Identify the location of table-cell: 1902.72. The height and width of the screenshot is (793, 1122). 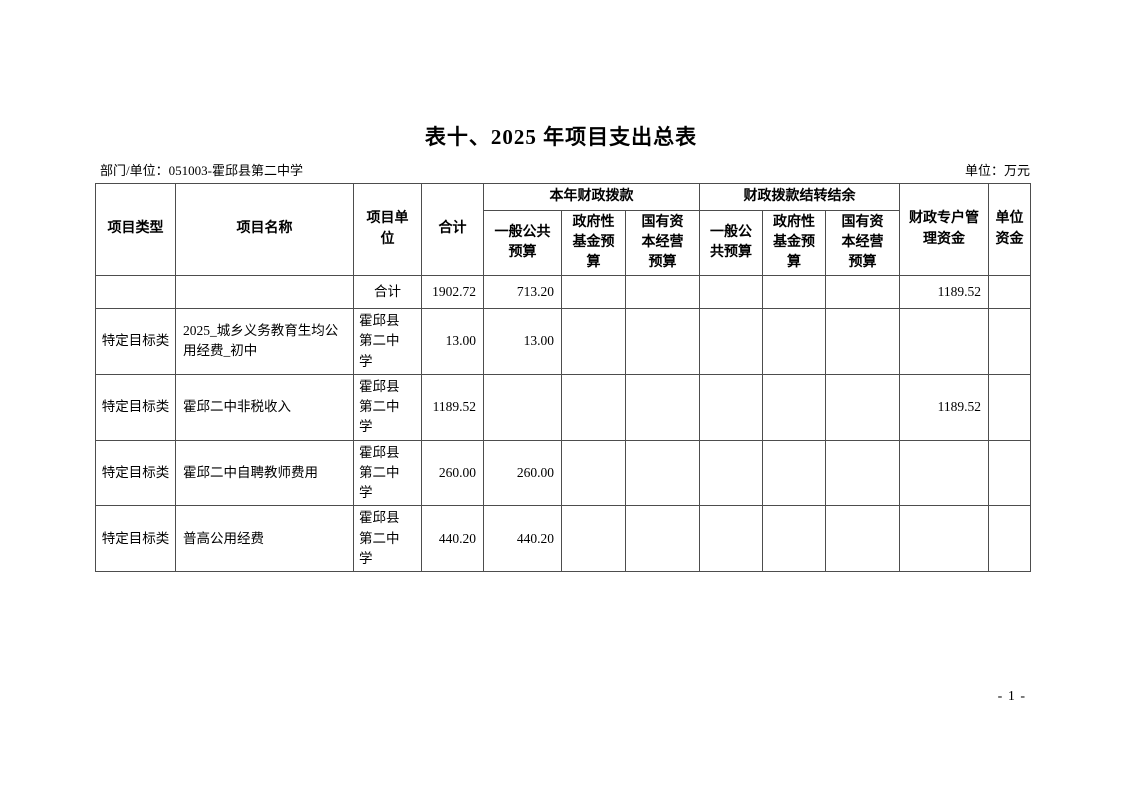
(452, 292).